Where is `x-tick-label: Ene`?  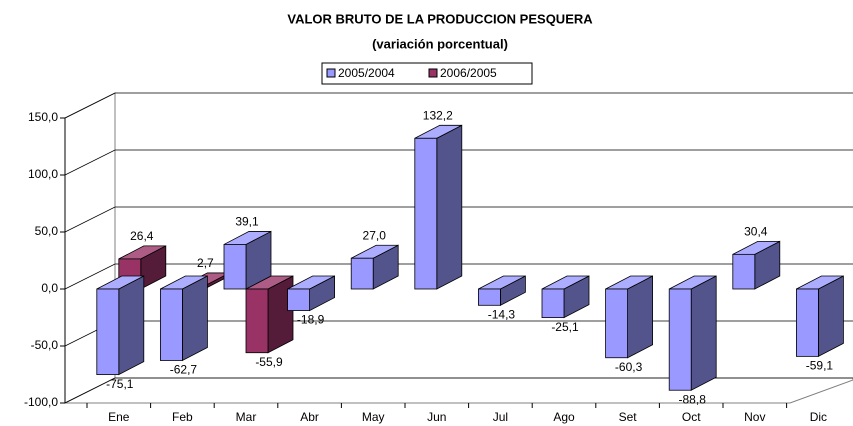 x-tick-label: Ene is located at coordinates (119, 417).